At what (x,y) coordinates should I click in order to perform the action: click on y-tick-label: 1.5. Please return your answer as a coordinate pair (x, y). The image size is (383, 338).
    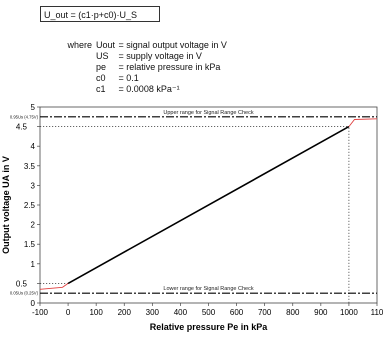
    Looking at the image, I should click on (30, 244).